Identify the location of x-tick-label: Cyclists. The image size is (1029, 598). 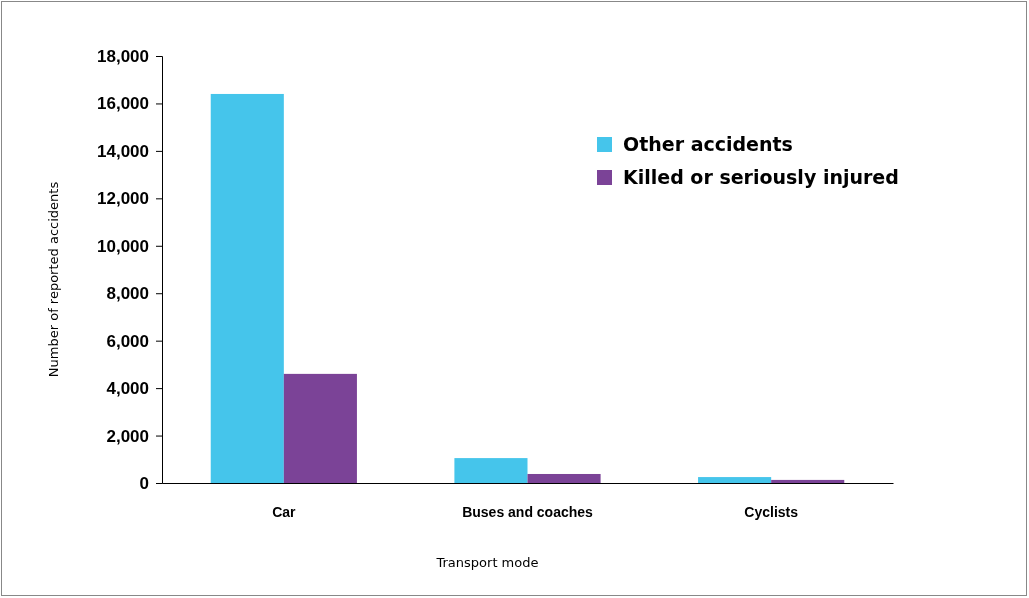
(771, 511).